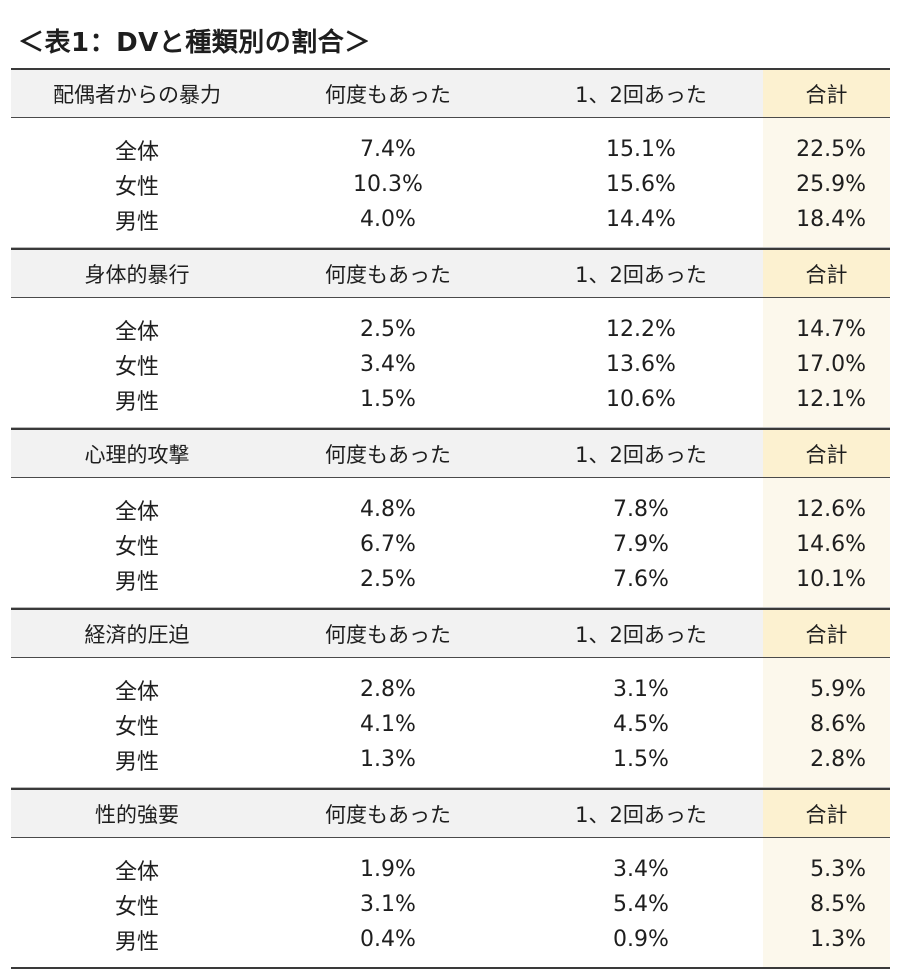  I want to click on value-many: 4.0%, so click(388, 219).